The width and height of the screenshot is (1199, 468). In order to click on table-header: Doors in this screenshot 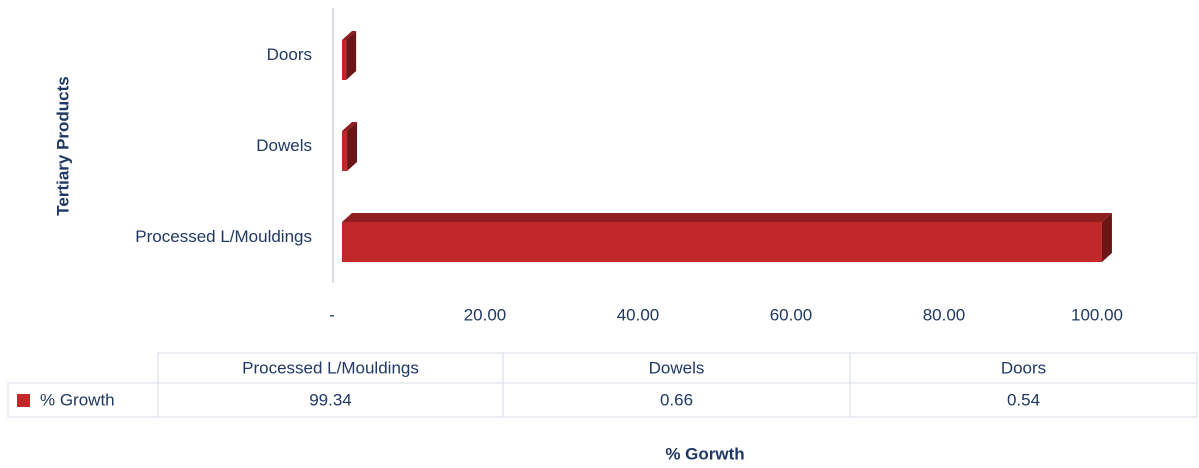, I will do `click(1023, 367)`.